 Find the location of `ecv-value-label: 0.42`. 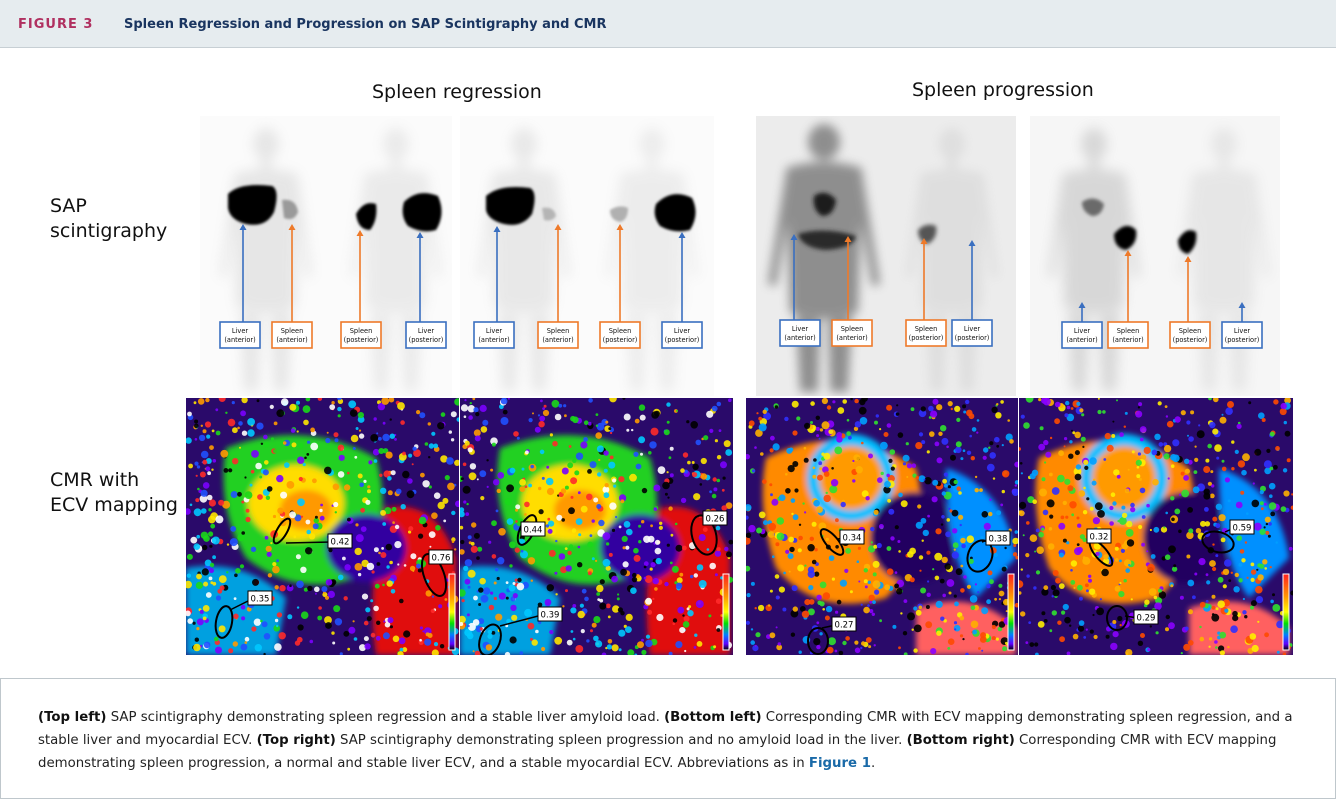

ecv-value-label: 0.42 is located at coordinates (319, 541).